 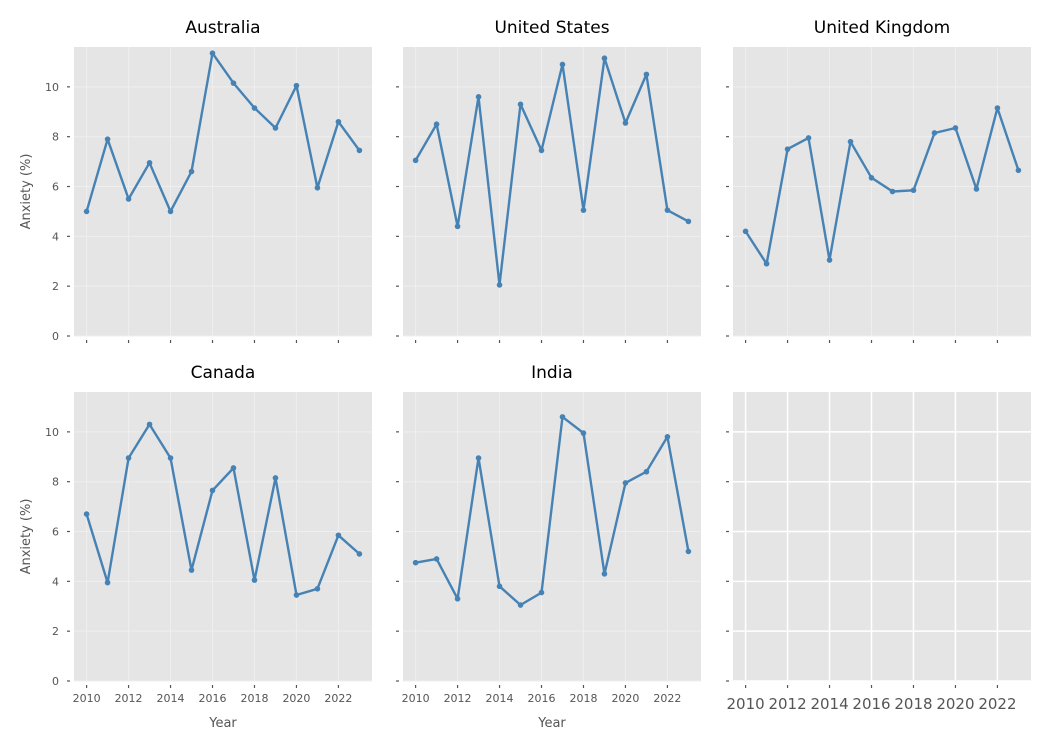 What do you see at coordinates (223, 373) in the screenshot?
I see `panel-title: Canada` at bounding box center [223, 373].